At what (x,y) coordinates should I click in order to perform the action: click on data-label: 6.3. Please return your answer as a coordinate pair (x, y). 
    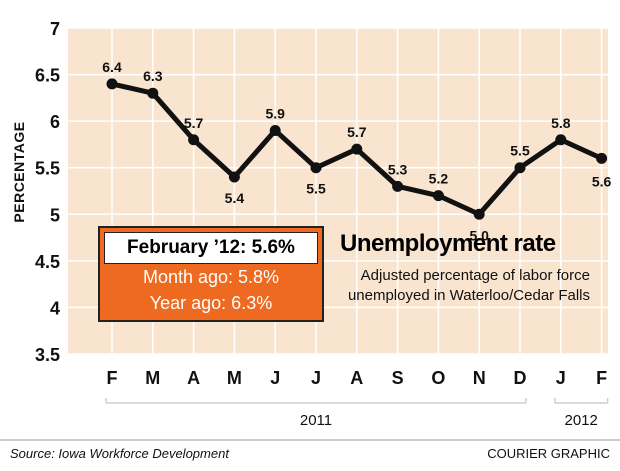
    Looking at the image, I should click on (153, 76).